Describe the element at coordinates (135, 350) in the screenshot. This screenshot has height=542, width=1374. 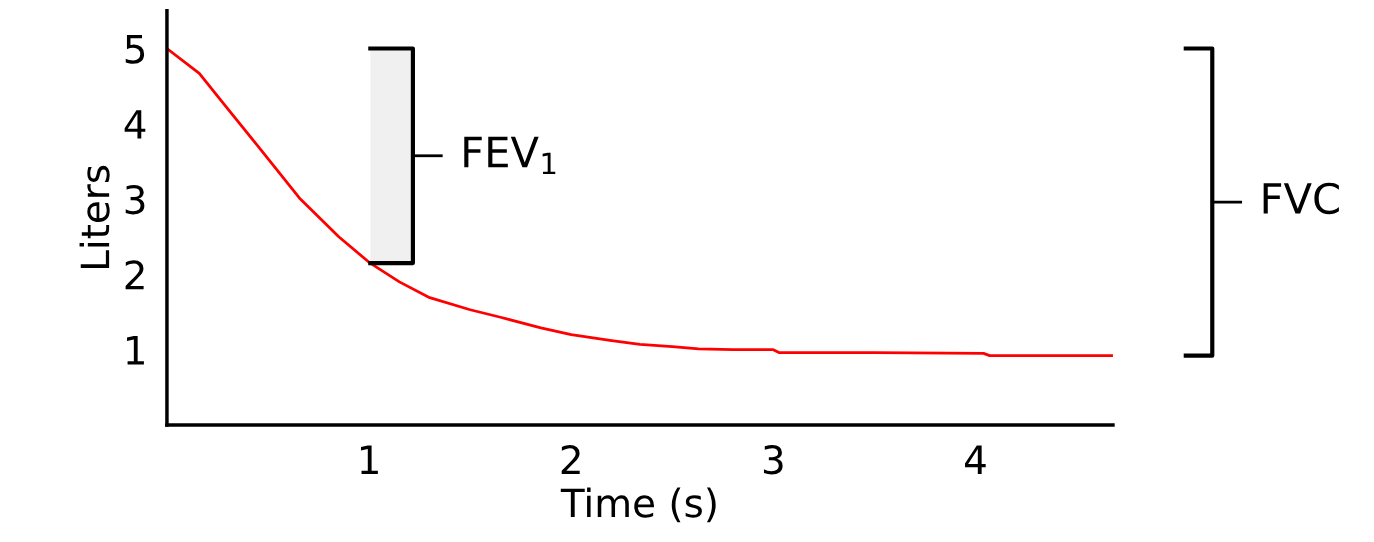
I see `y-tick-label: 1` at that location.